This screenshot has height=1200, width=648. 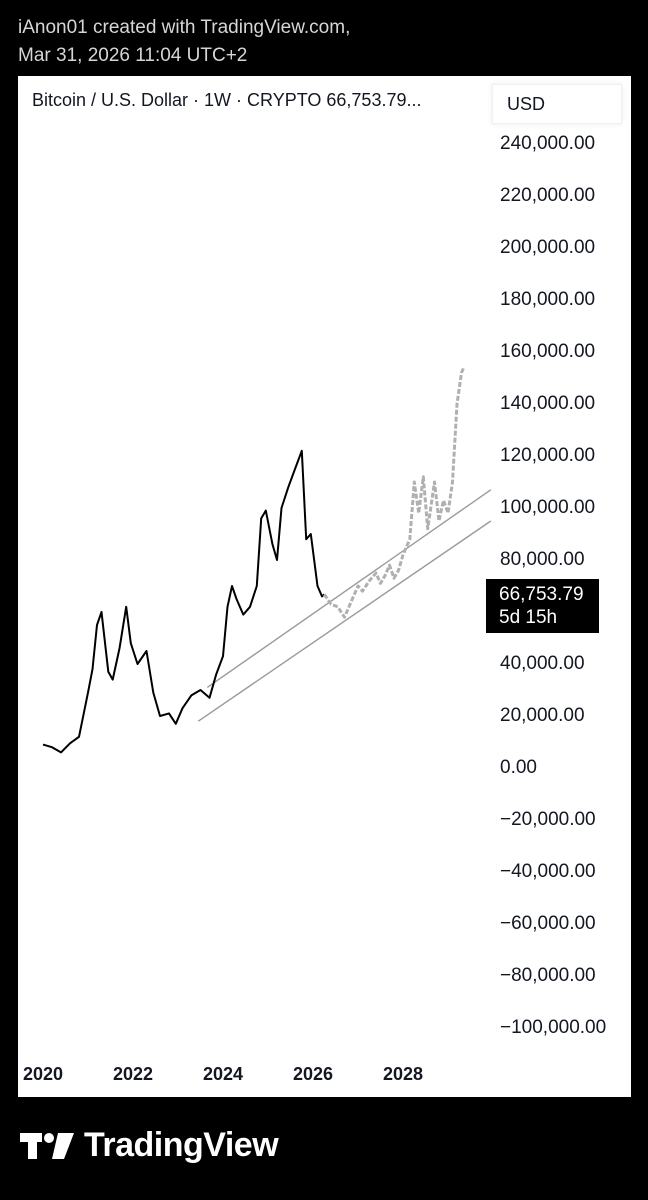 I want to click on tradingview-logo: TradingView, so click(x=149, y=1145).